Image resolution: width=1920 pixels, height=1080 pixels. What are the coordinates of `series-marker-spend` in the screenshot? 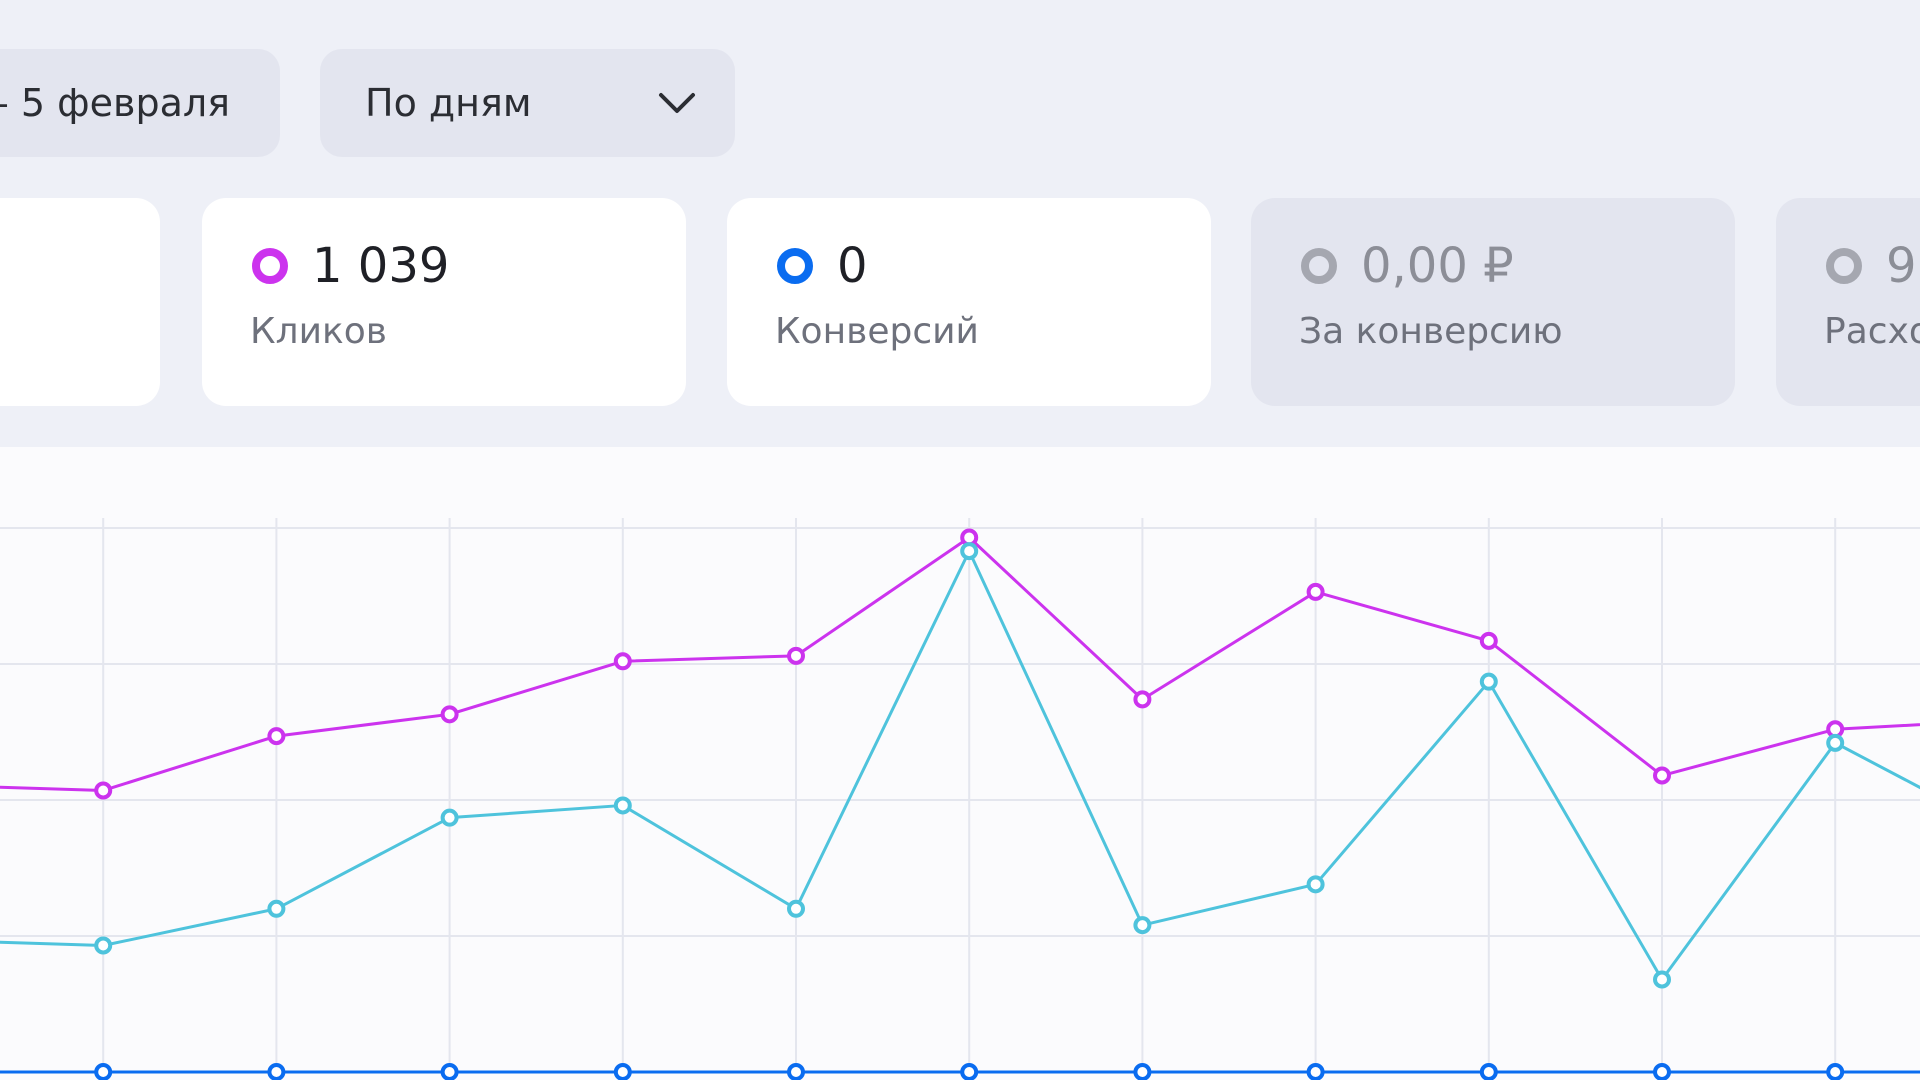 It's located at (1844, 266).